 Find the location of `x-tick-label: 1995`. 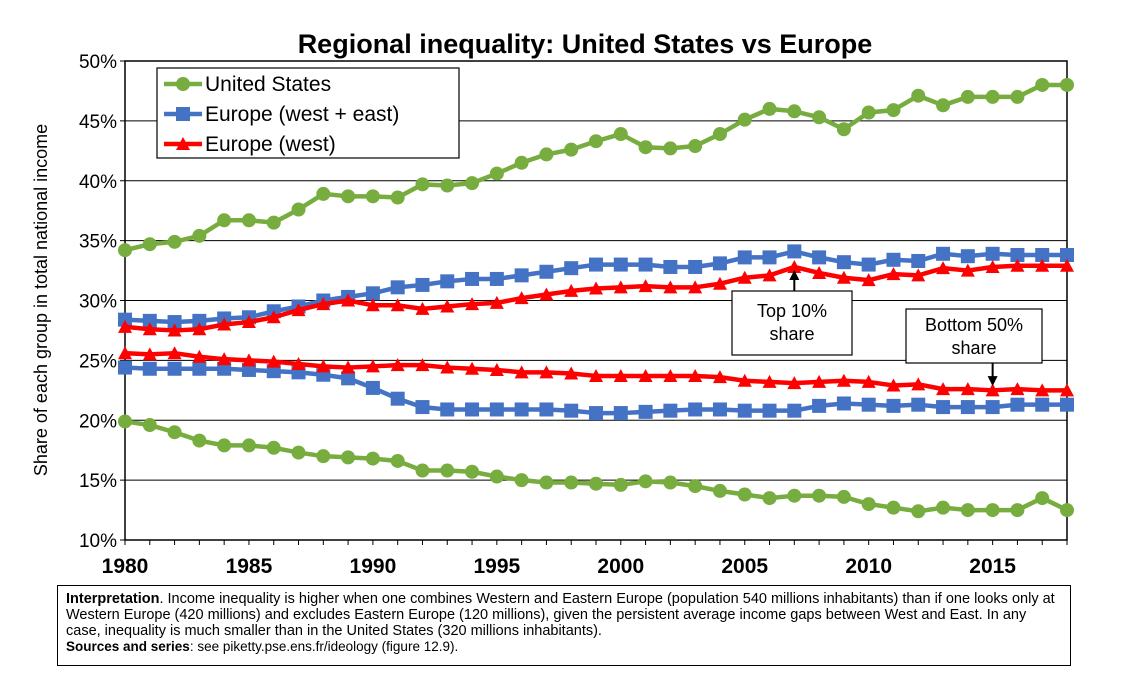

x-tick-label: 1995 is located at coordinates (496, 566).